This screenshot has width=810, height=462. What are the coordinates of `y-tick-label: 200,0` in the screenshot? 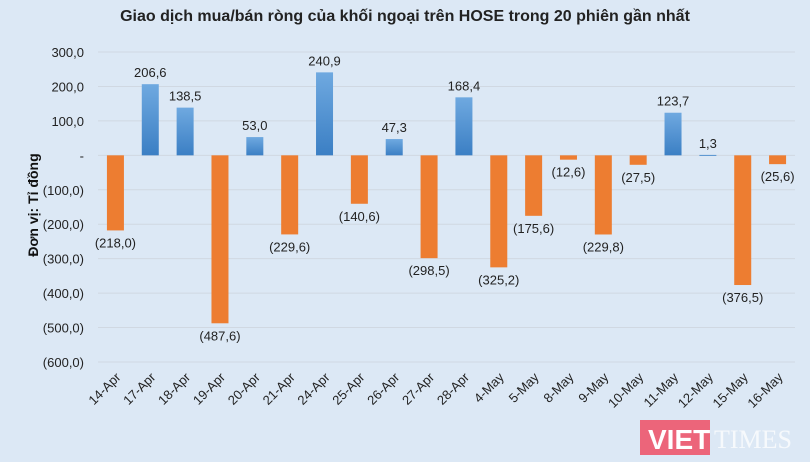 It's located at (67, 86).